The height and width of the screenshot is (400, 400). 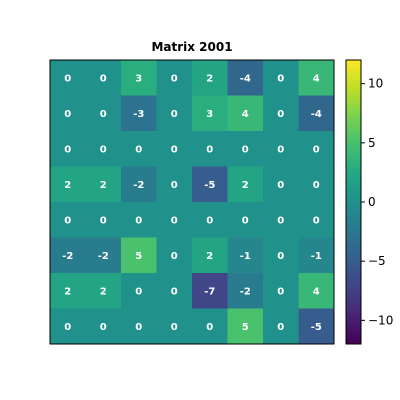 What do you see at coordinates (316, 327) in the screenshot?
I see `cell-value-label: -5` at bounding box center [316, 327].